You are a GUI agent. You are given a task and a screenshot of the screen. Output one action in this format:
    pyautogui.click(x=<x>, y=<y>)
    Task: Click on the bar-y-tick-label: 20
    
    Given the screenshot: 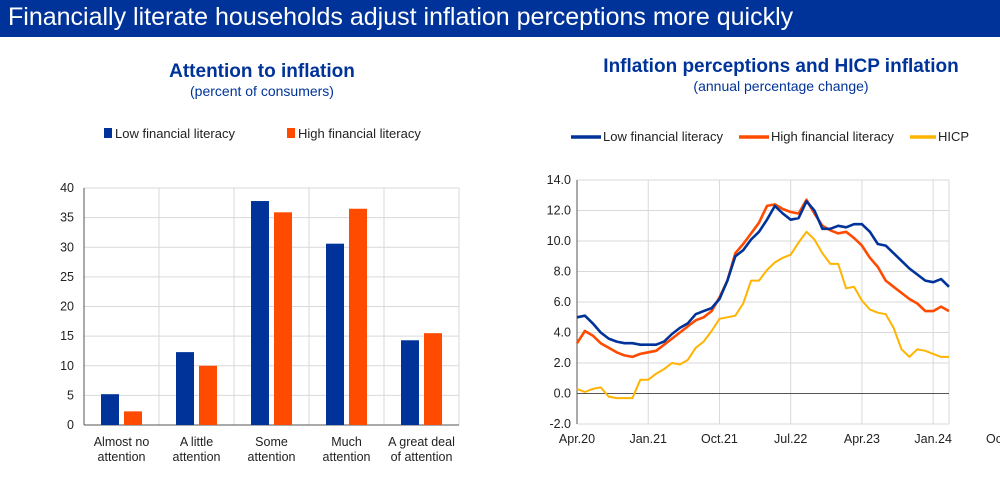 What is the action you would take?
    pyautogui.click(x=67, y=307)
    